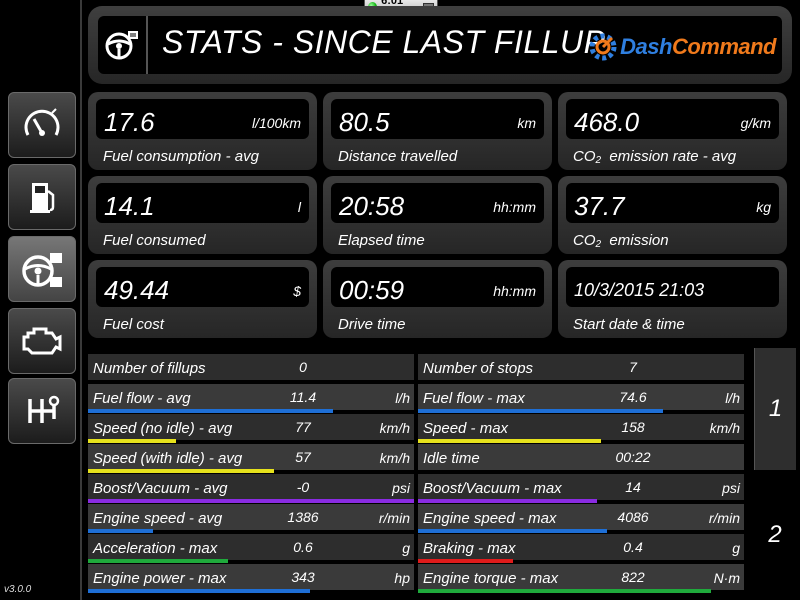  What do you see at coordinates (42, 122) in the screenshot?
I see `gauge-icon` at bounding box center [42, 122].